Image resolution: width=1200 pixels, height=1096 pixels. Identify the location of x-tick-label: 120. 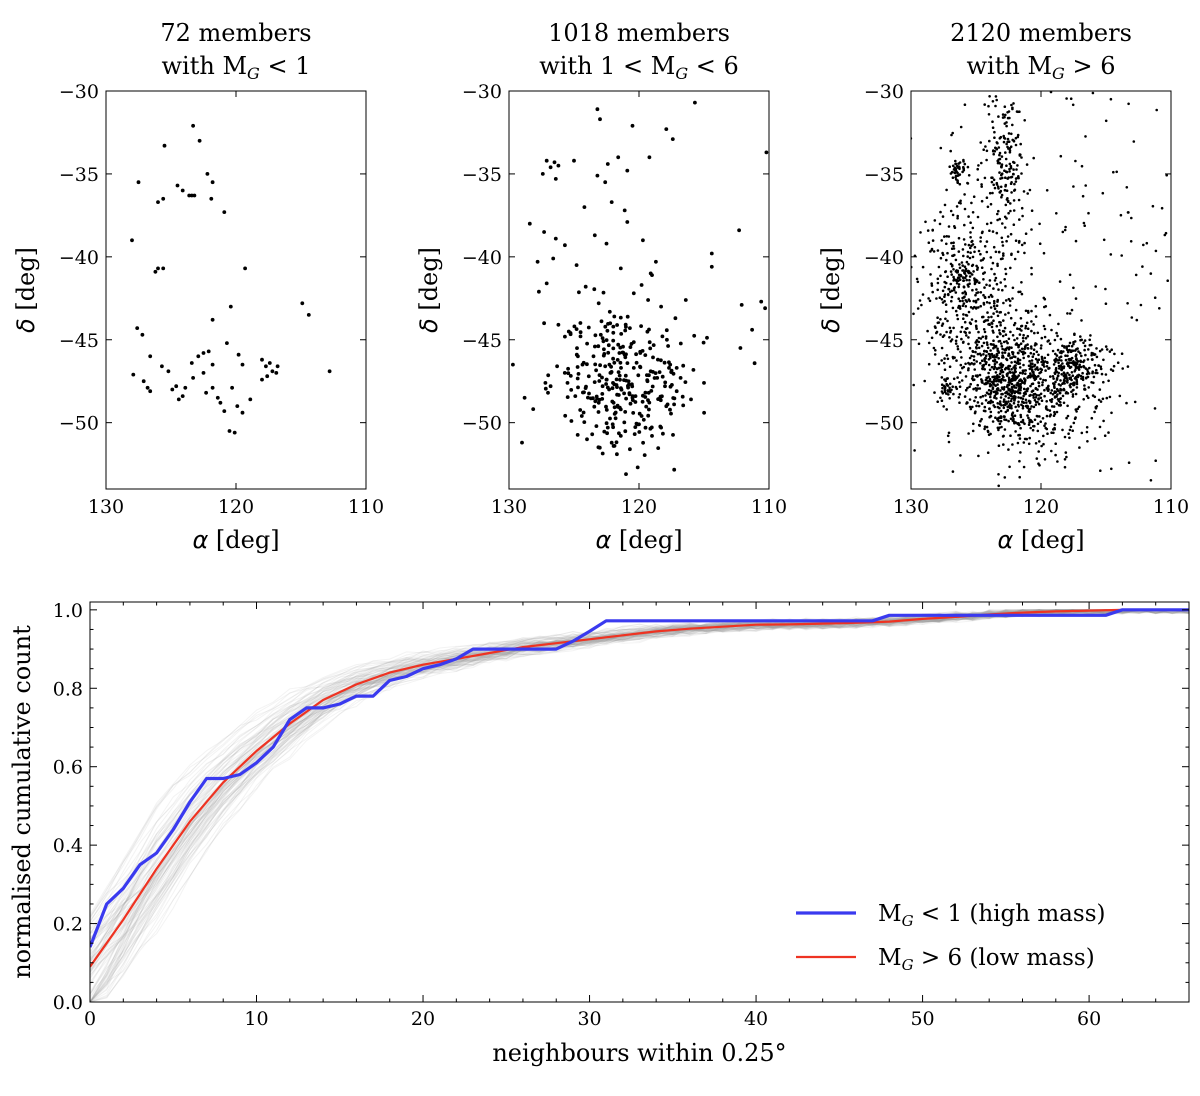
(236, 507).